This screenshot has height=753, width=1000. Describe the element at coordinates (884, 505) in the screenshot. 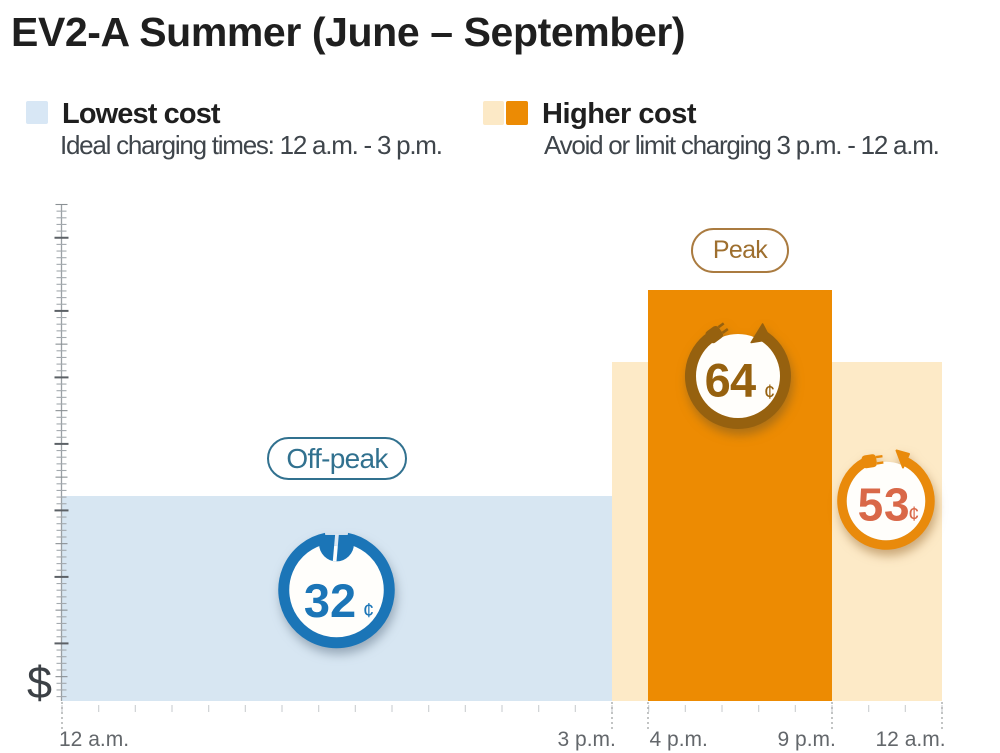

I see `svg-text: 53` at that location.